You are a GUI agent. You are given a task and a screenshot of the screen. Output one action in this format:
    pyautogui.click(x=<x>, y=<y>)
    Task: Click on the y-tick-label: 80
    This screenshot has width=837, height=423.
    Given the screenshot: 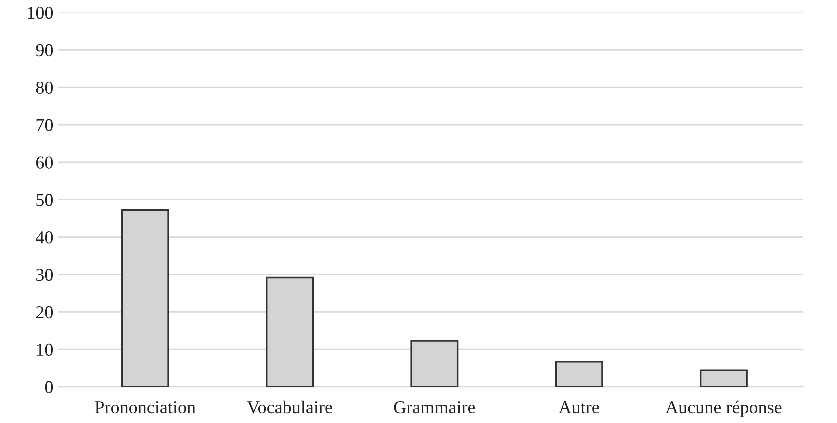 What is the action you would take?
    pyautogui.click(x=45, y=88)
    